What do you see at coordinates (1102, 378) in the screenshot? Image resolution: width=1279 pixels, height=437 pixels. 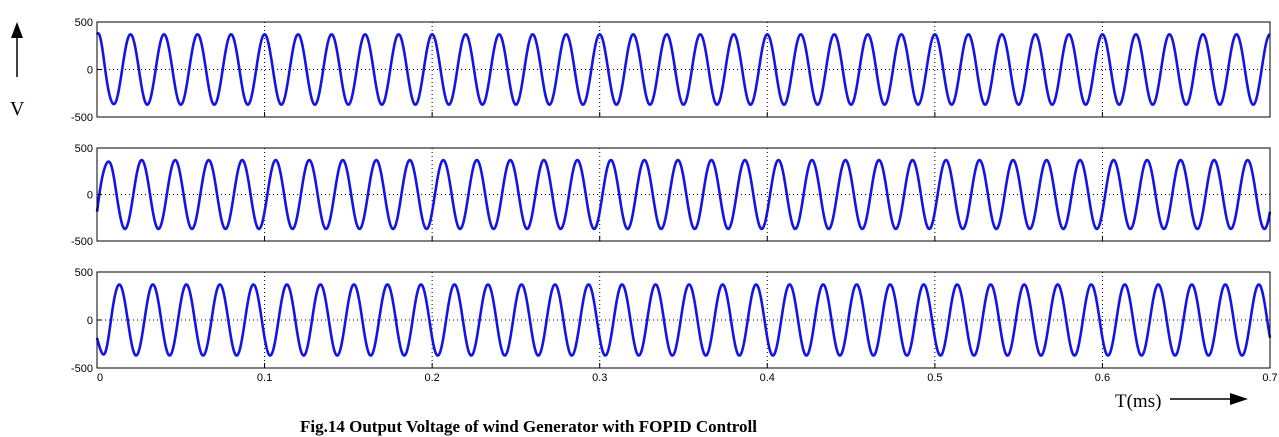 I see `x-tick-label: 0.6` at bounding box center [1102, 378].